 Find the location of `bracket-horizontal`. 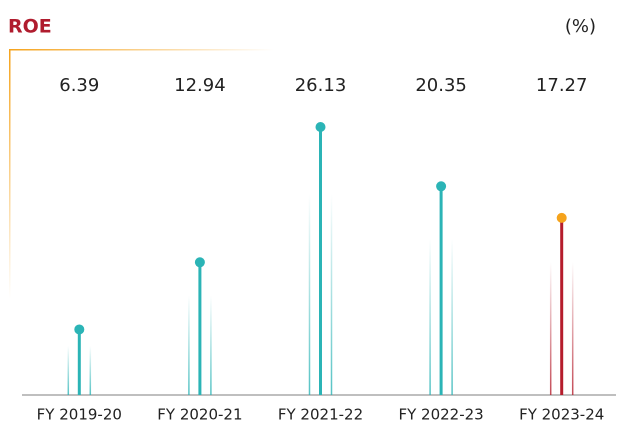

bracket-horizontal is located at coordinates (141, 50).